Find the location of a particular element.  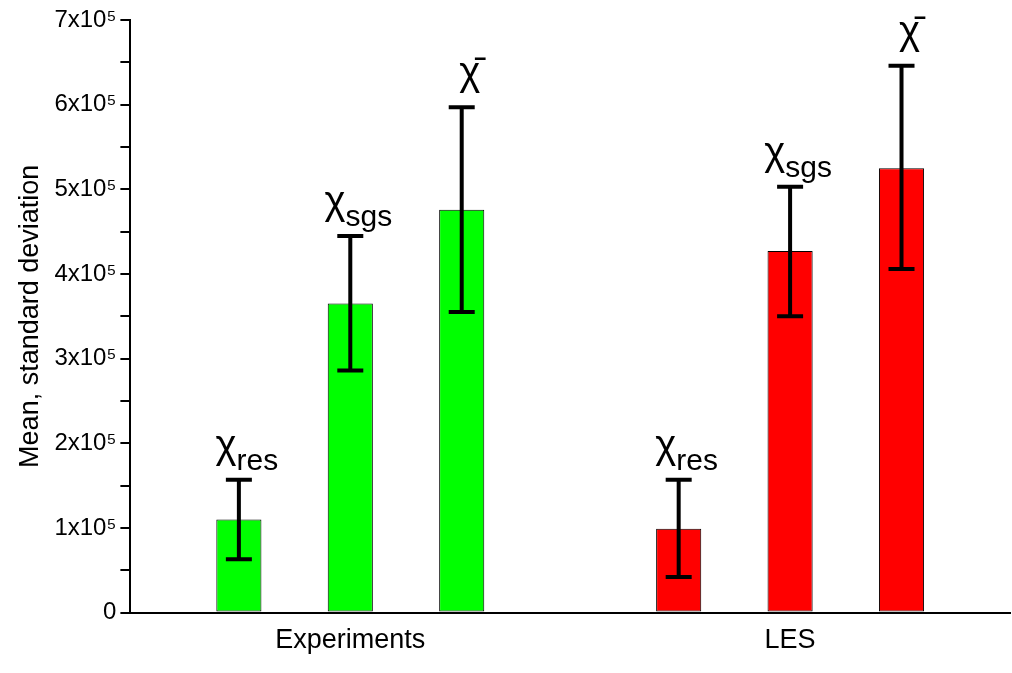

y-tick-label: 2x10⁵ is located at coordinates (85, 441).